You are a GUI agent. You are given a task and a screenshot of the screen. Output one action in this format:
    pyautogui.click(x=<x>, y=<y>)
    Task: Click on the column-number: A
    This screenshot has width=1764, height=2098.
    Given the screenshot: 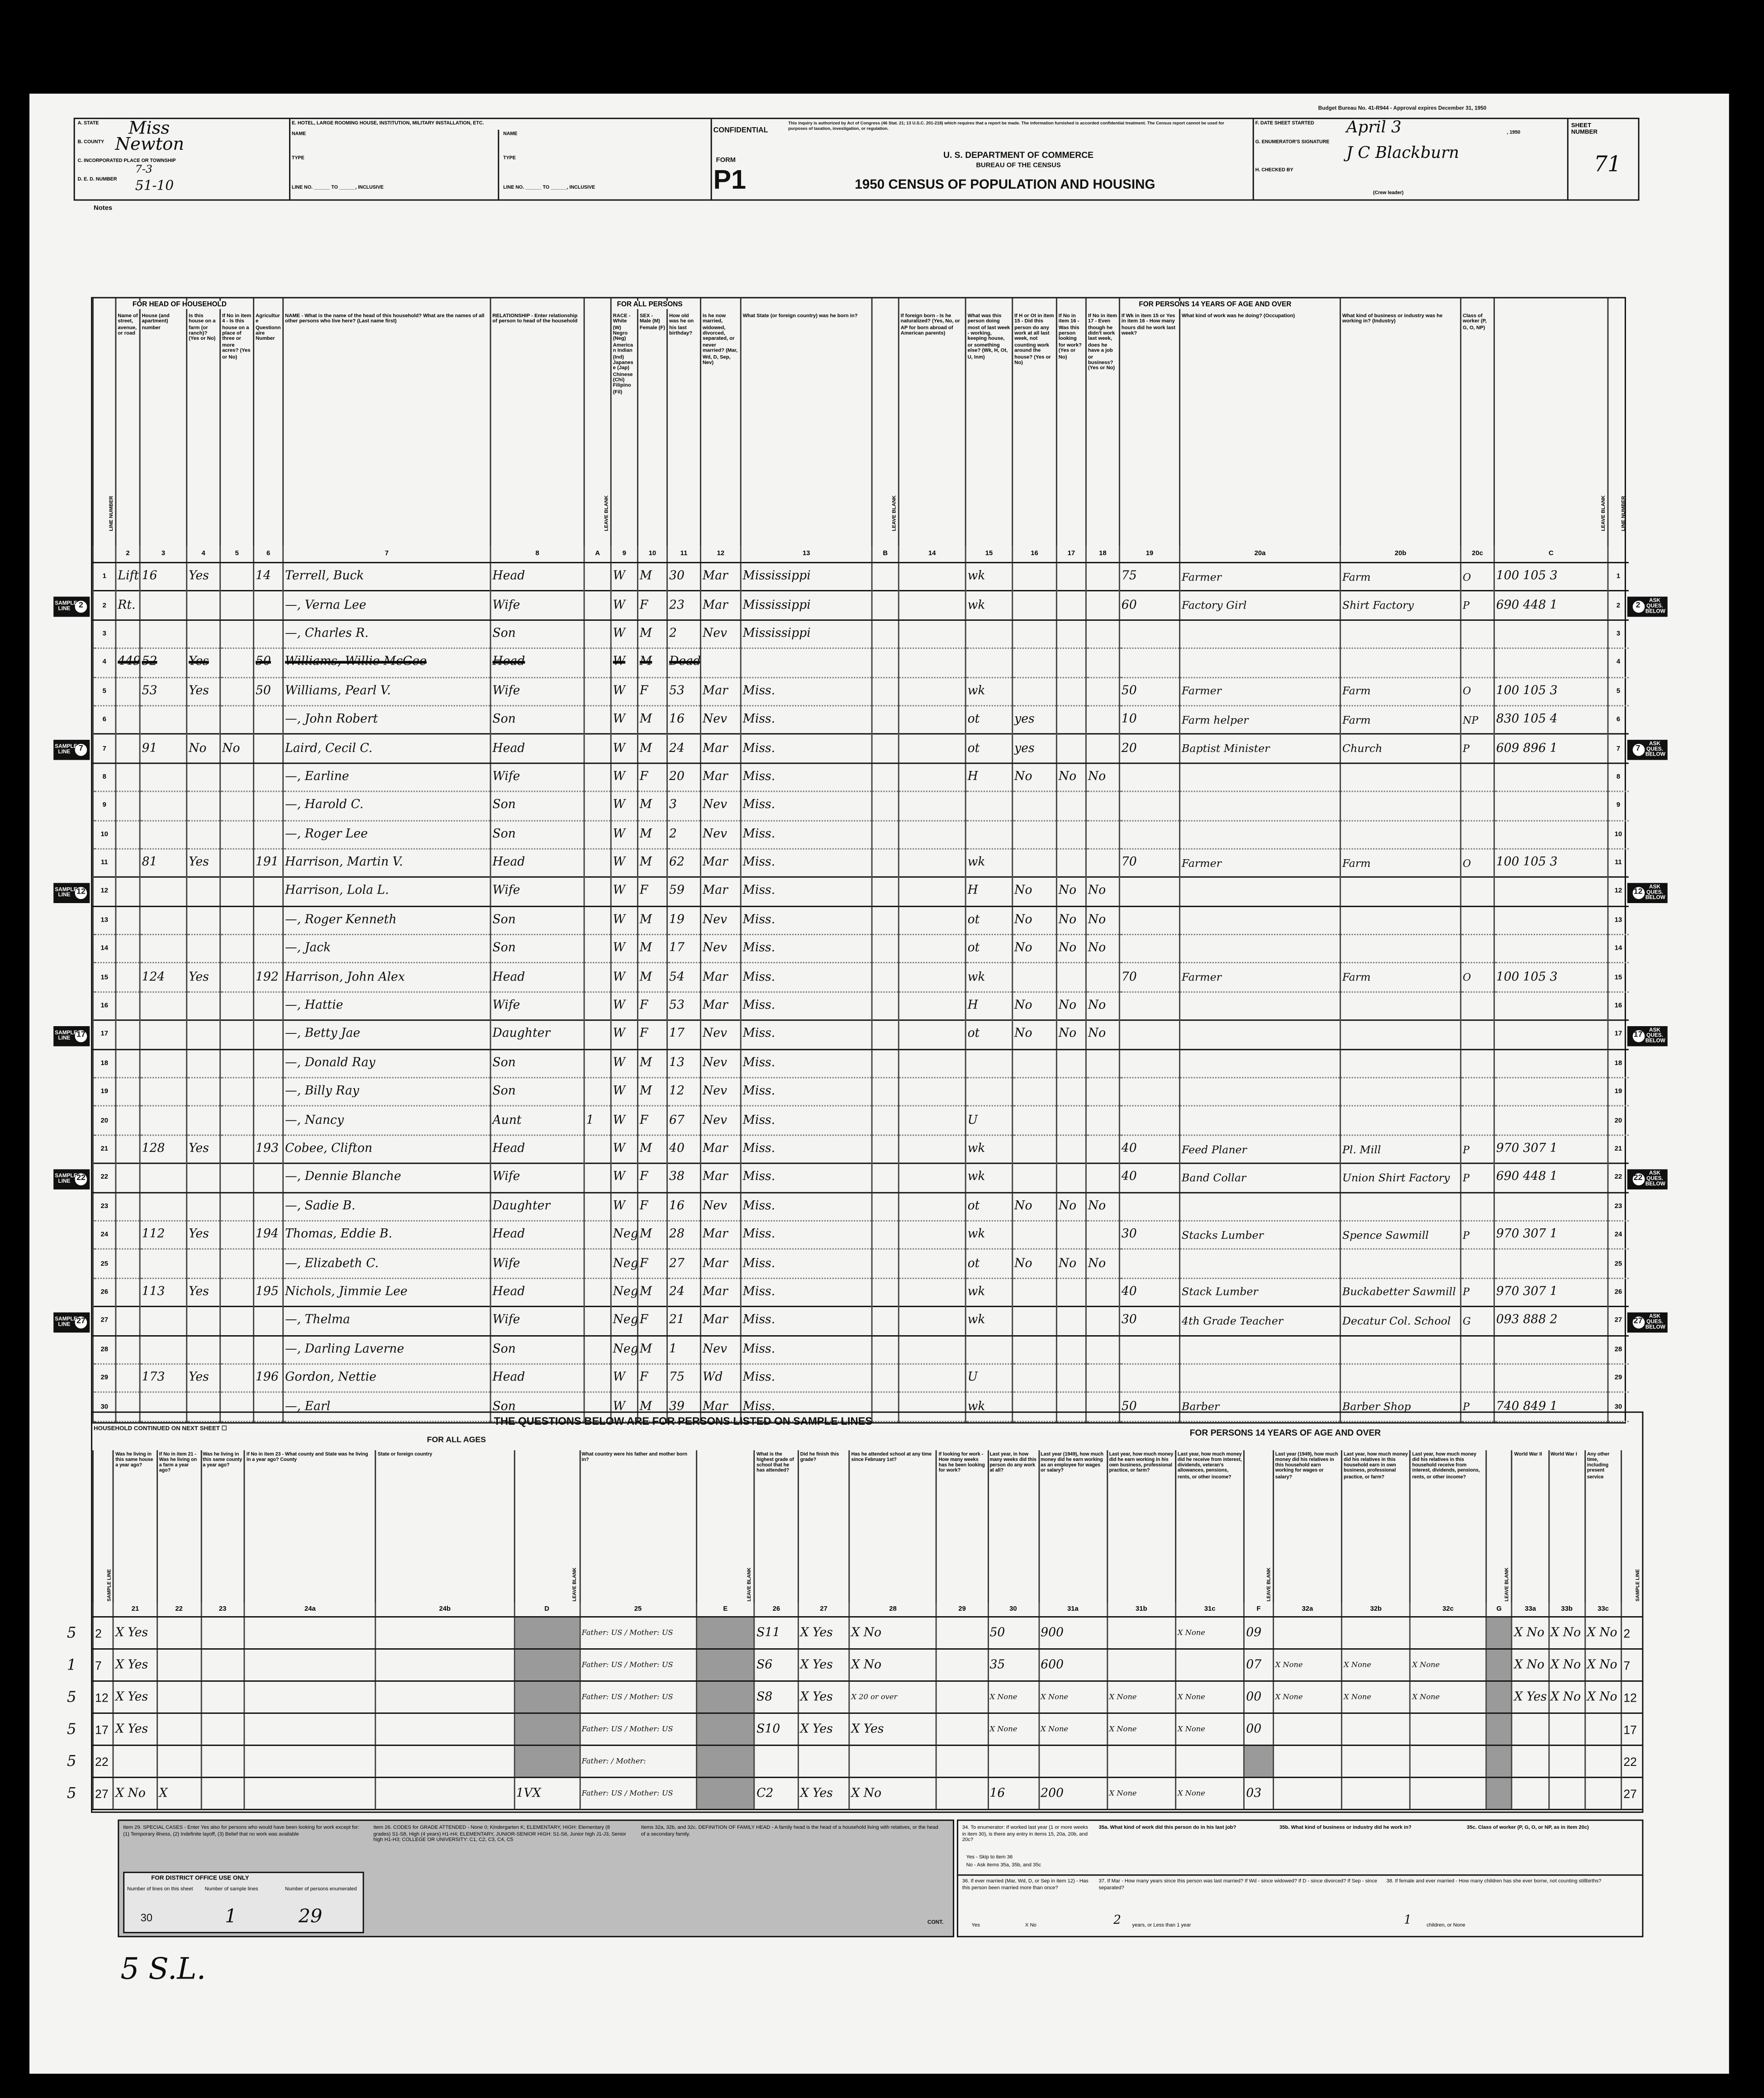 What is the action you would take?
    pyautogui.click(x=597, y=554)
    